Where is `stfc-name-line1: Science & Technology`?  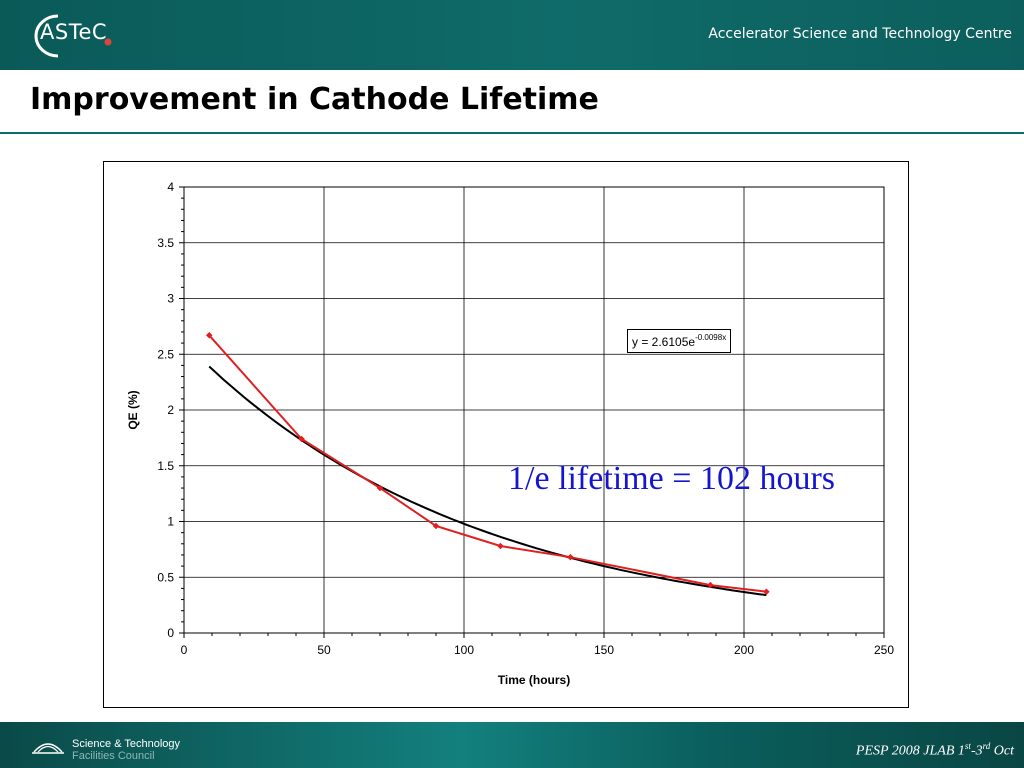
stfc-name-line1: Science & Technology is located at coordinates (126, 744).